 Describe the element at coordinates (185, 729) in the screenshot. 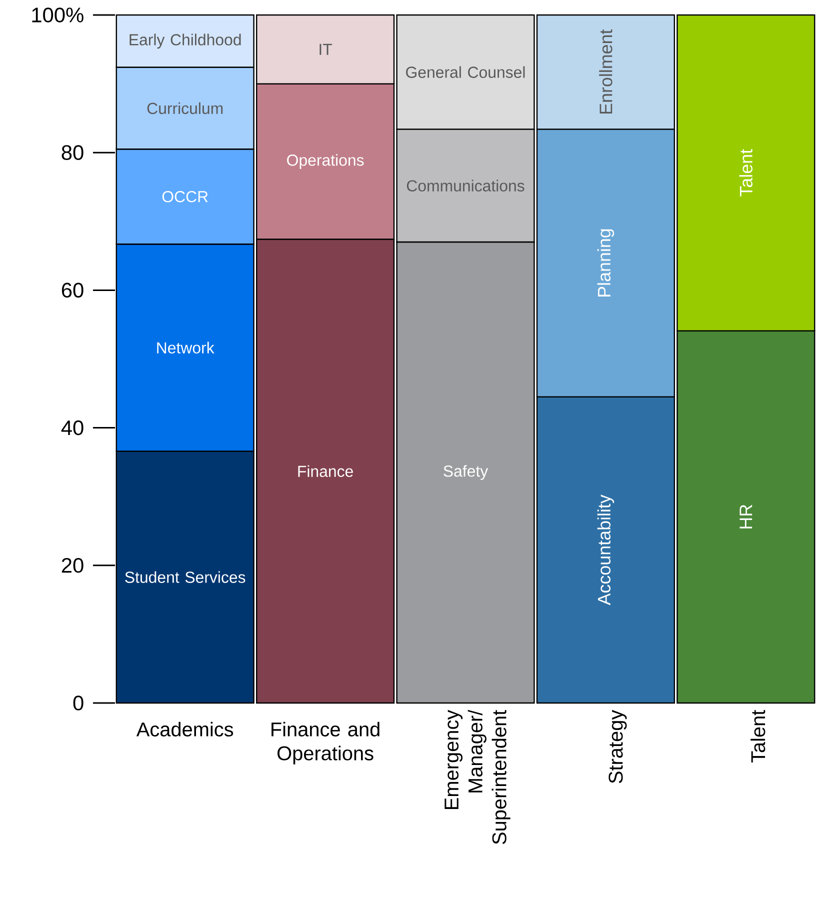

I see `x-tick-label: Academics` at that location.